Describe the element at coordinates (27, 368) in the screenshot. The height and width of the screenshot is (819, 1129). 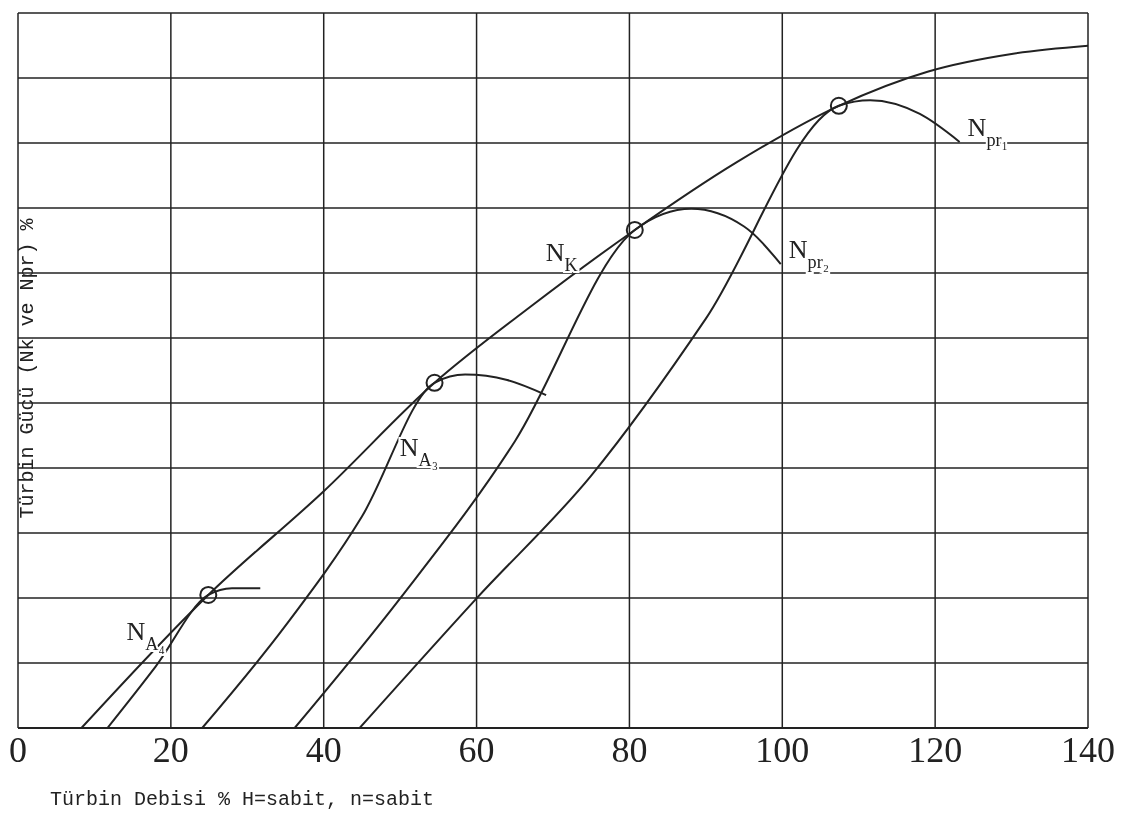
I see `y-axis-title: Türbin Gücü (Nk ve Npr) %` at that location.